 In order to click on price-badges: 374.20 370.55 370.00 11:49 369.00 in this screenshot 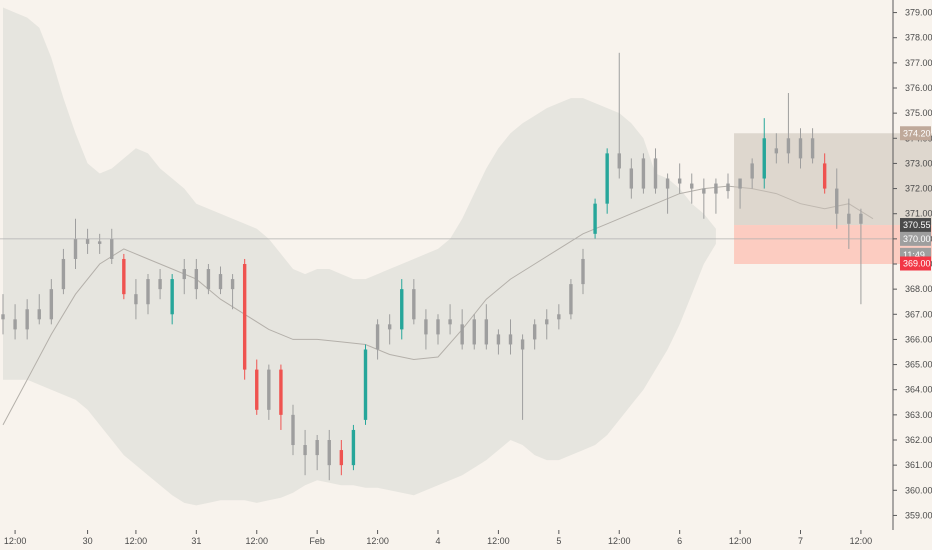, I will do `click(915, 198)`.